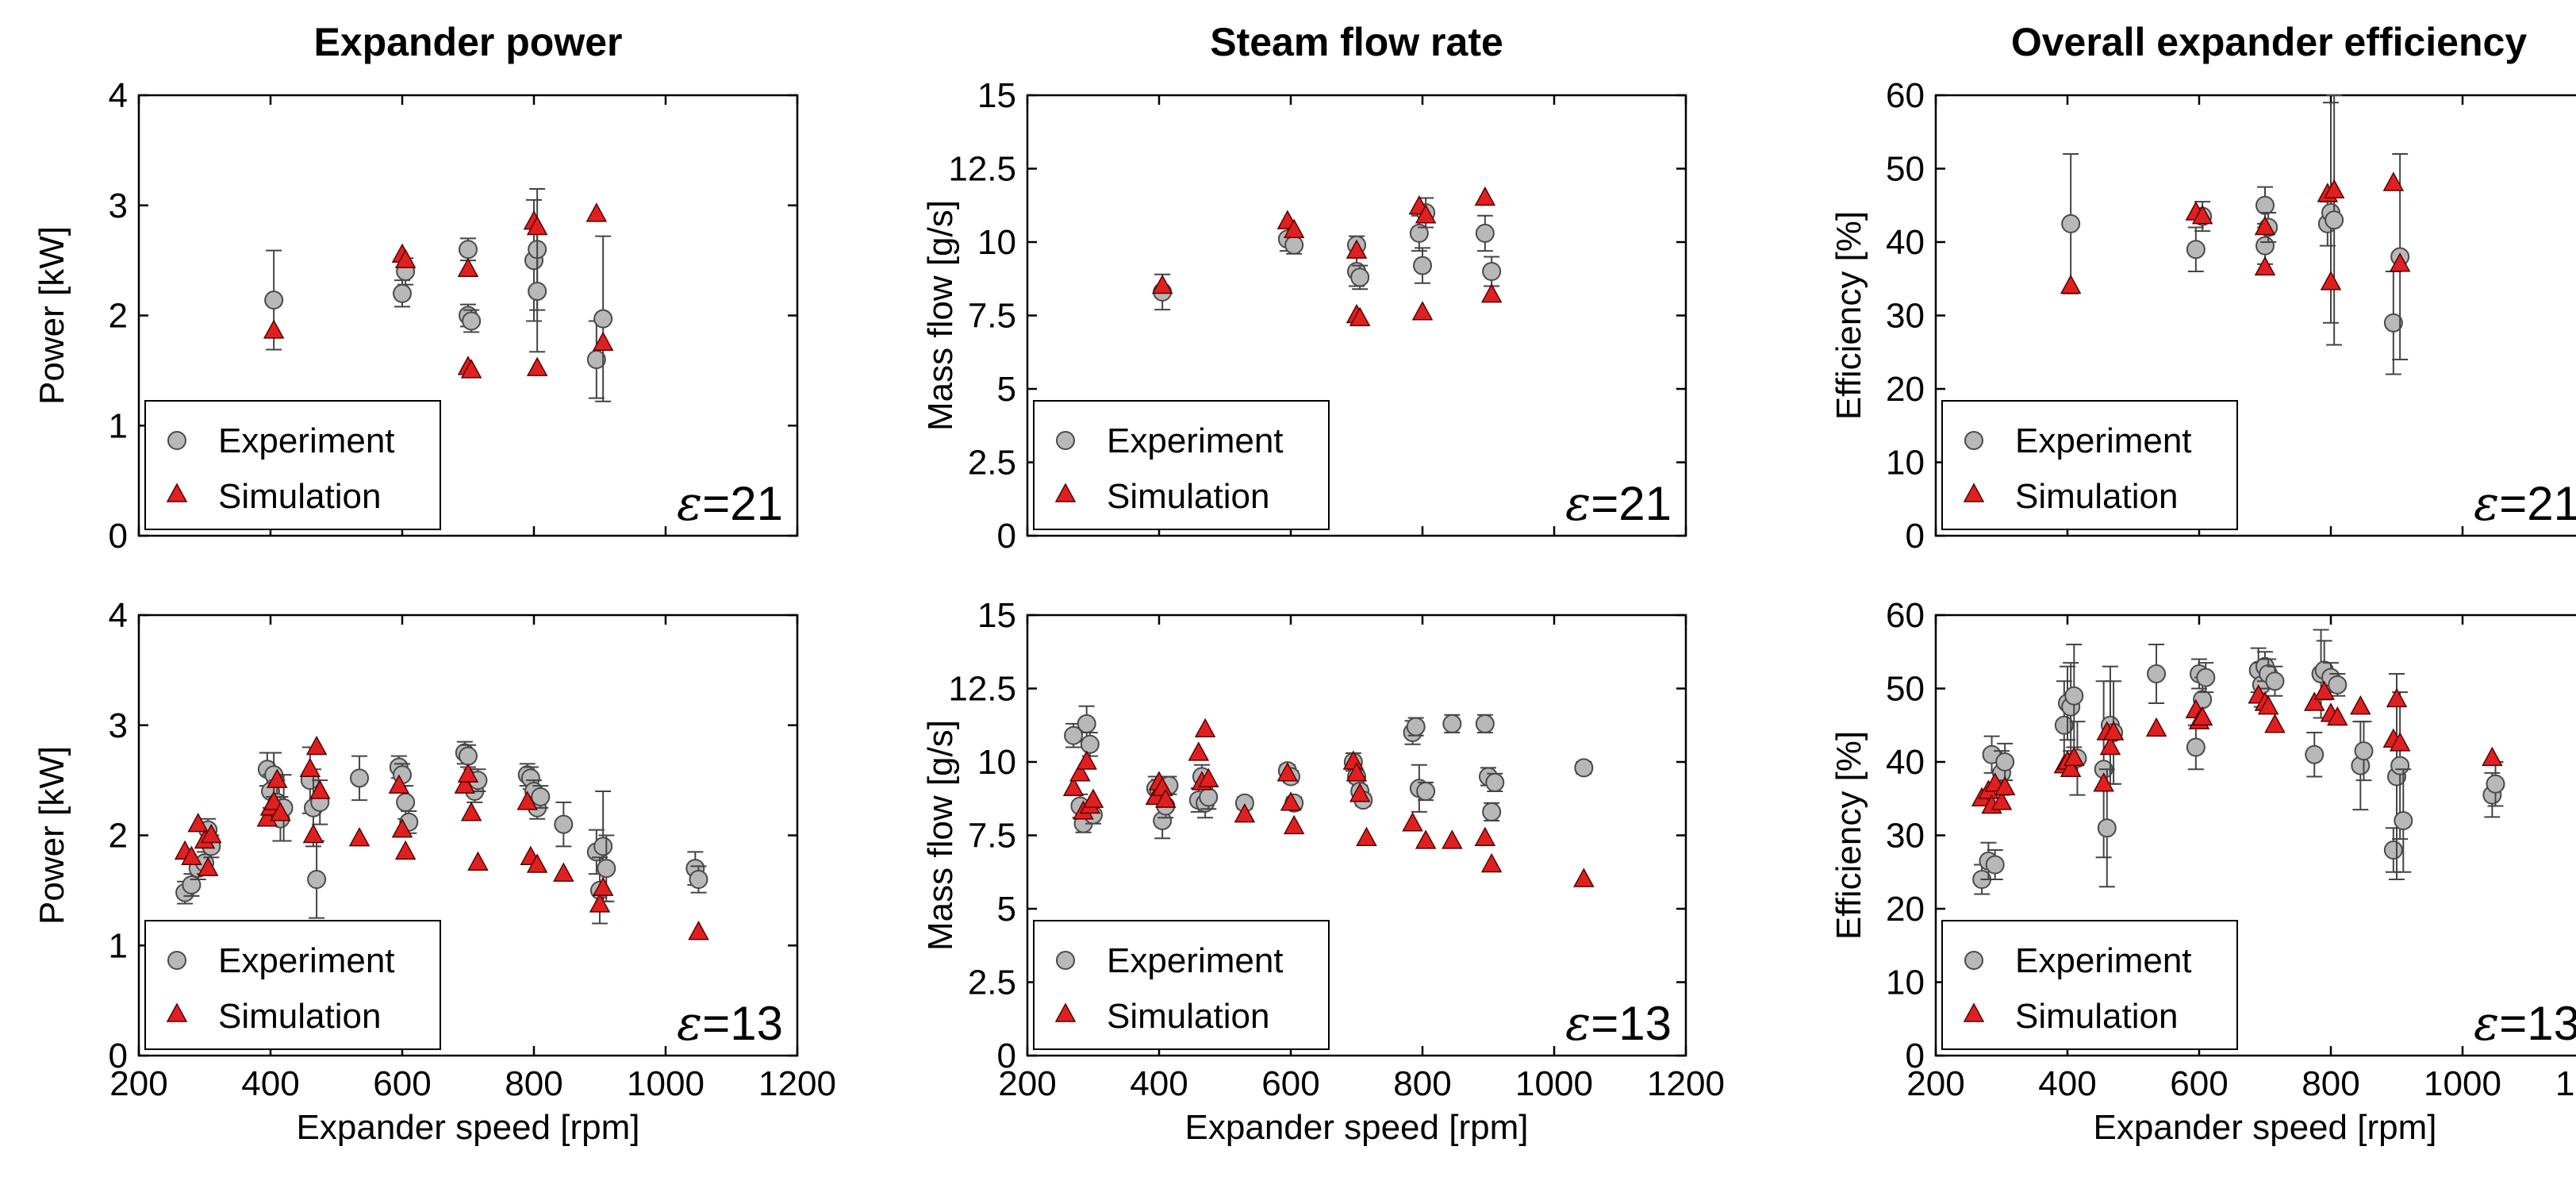 Image resolution: width=2576 pixels, height=1181 pixels. Describe the element at coordinates (1906, 836) in the screenshot. I see `y-tick-label: 30` at that location.